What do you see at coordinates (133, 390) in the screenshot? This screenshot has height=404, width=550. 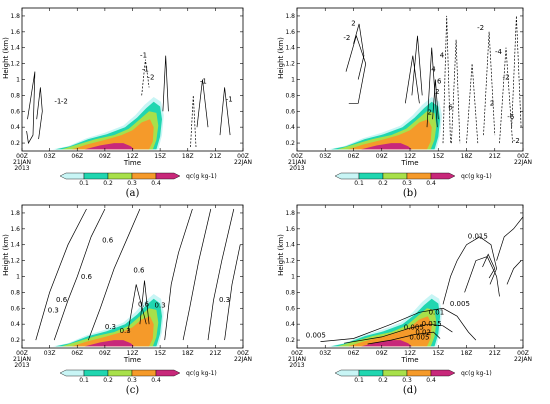 I see `panel-label: (c)` at bounding box center [133, 390].